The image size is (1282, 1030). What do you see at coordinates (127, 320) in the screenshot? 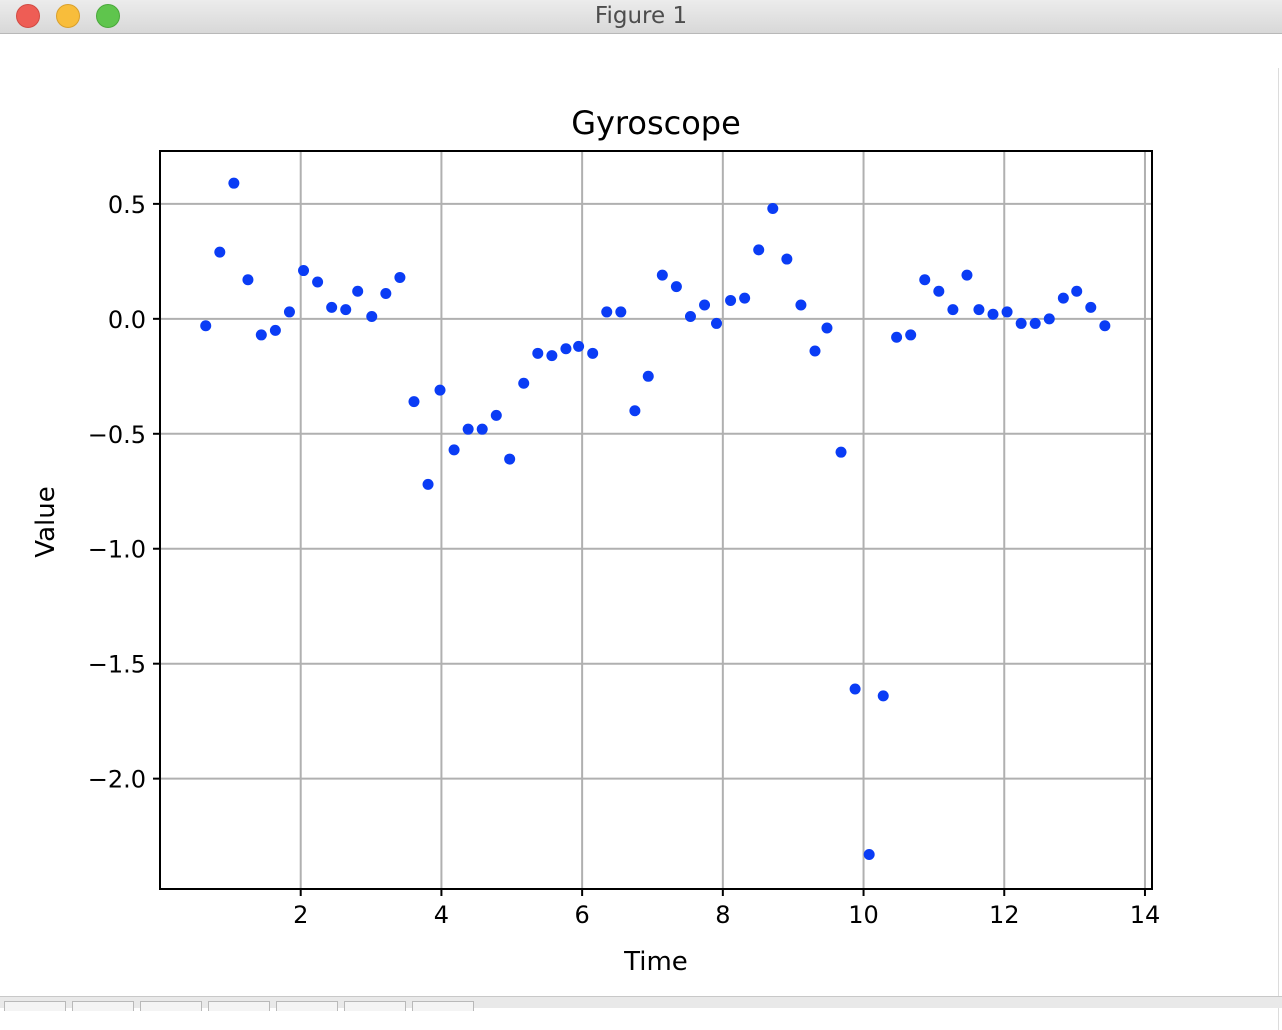
I see `y-tick-label: 0.0` at bounding box center [127, 320].